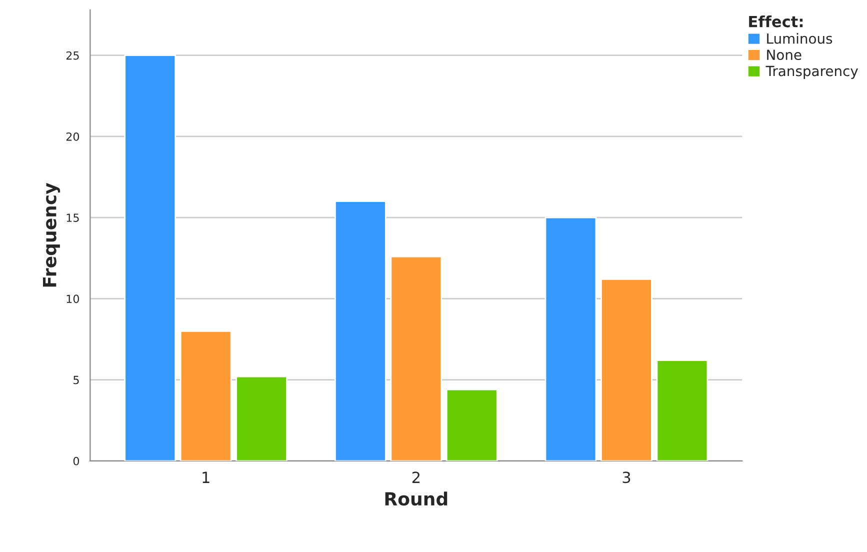  I want to click on x-tick-label: 2, so click(416, 477).